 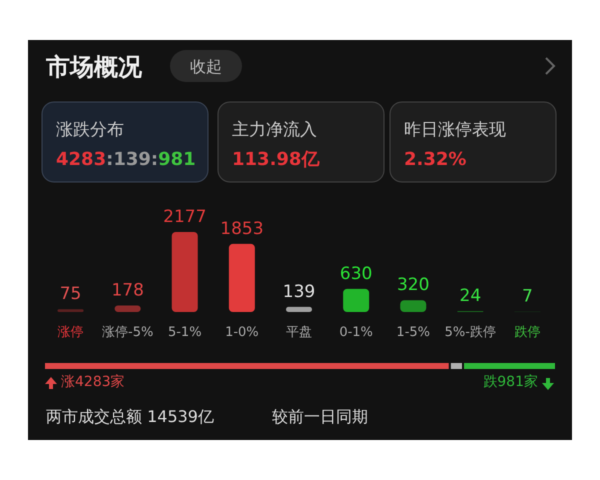 What do you see at coordinates (527, 332) in the screenshot?
I see `x-tick-label: 跌停` at bounding box center [527, 332].